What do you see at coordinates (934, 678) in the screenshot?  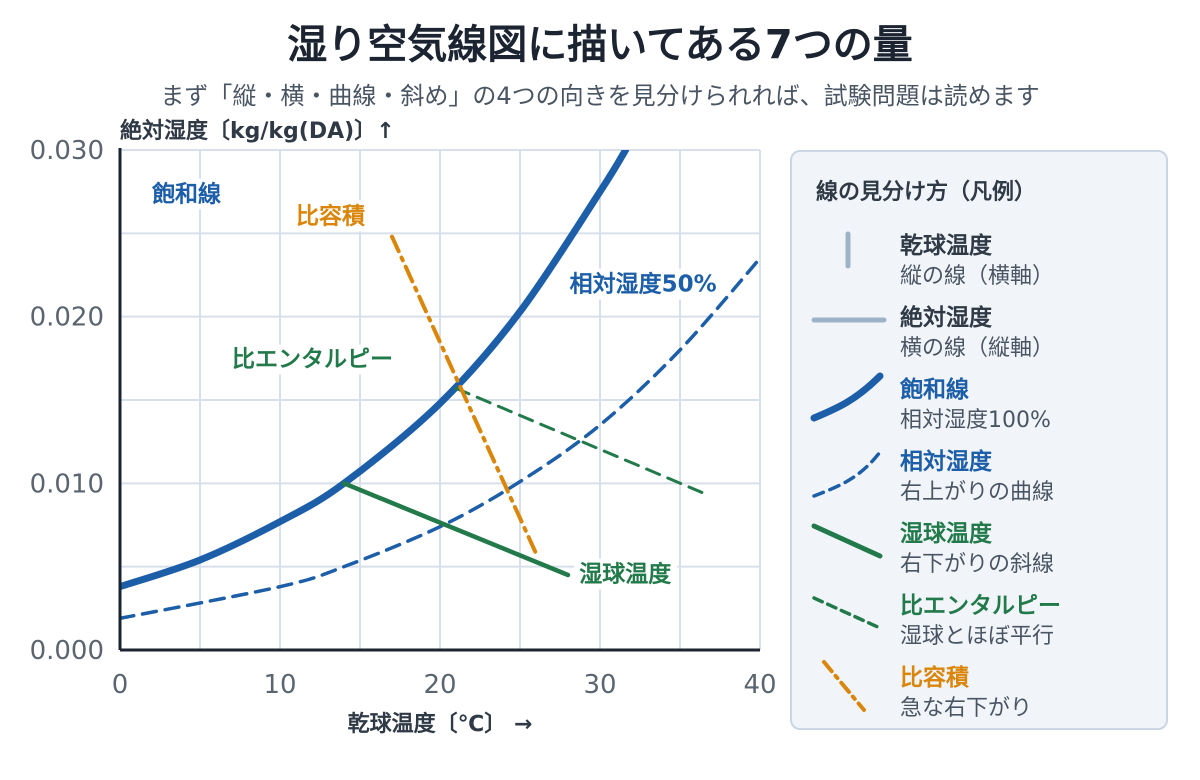 I see `legend-item-name: 比容積` at bounding box center [934, 678].